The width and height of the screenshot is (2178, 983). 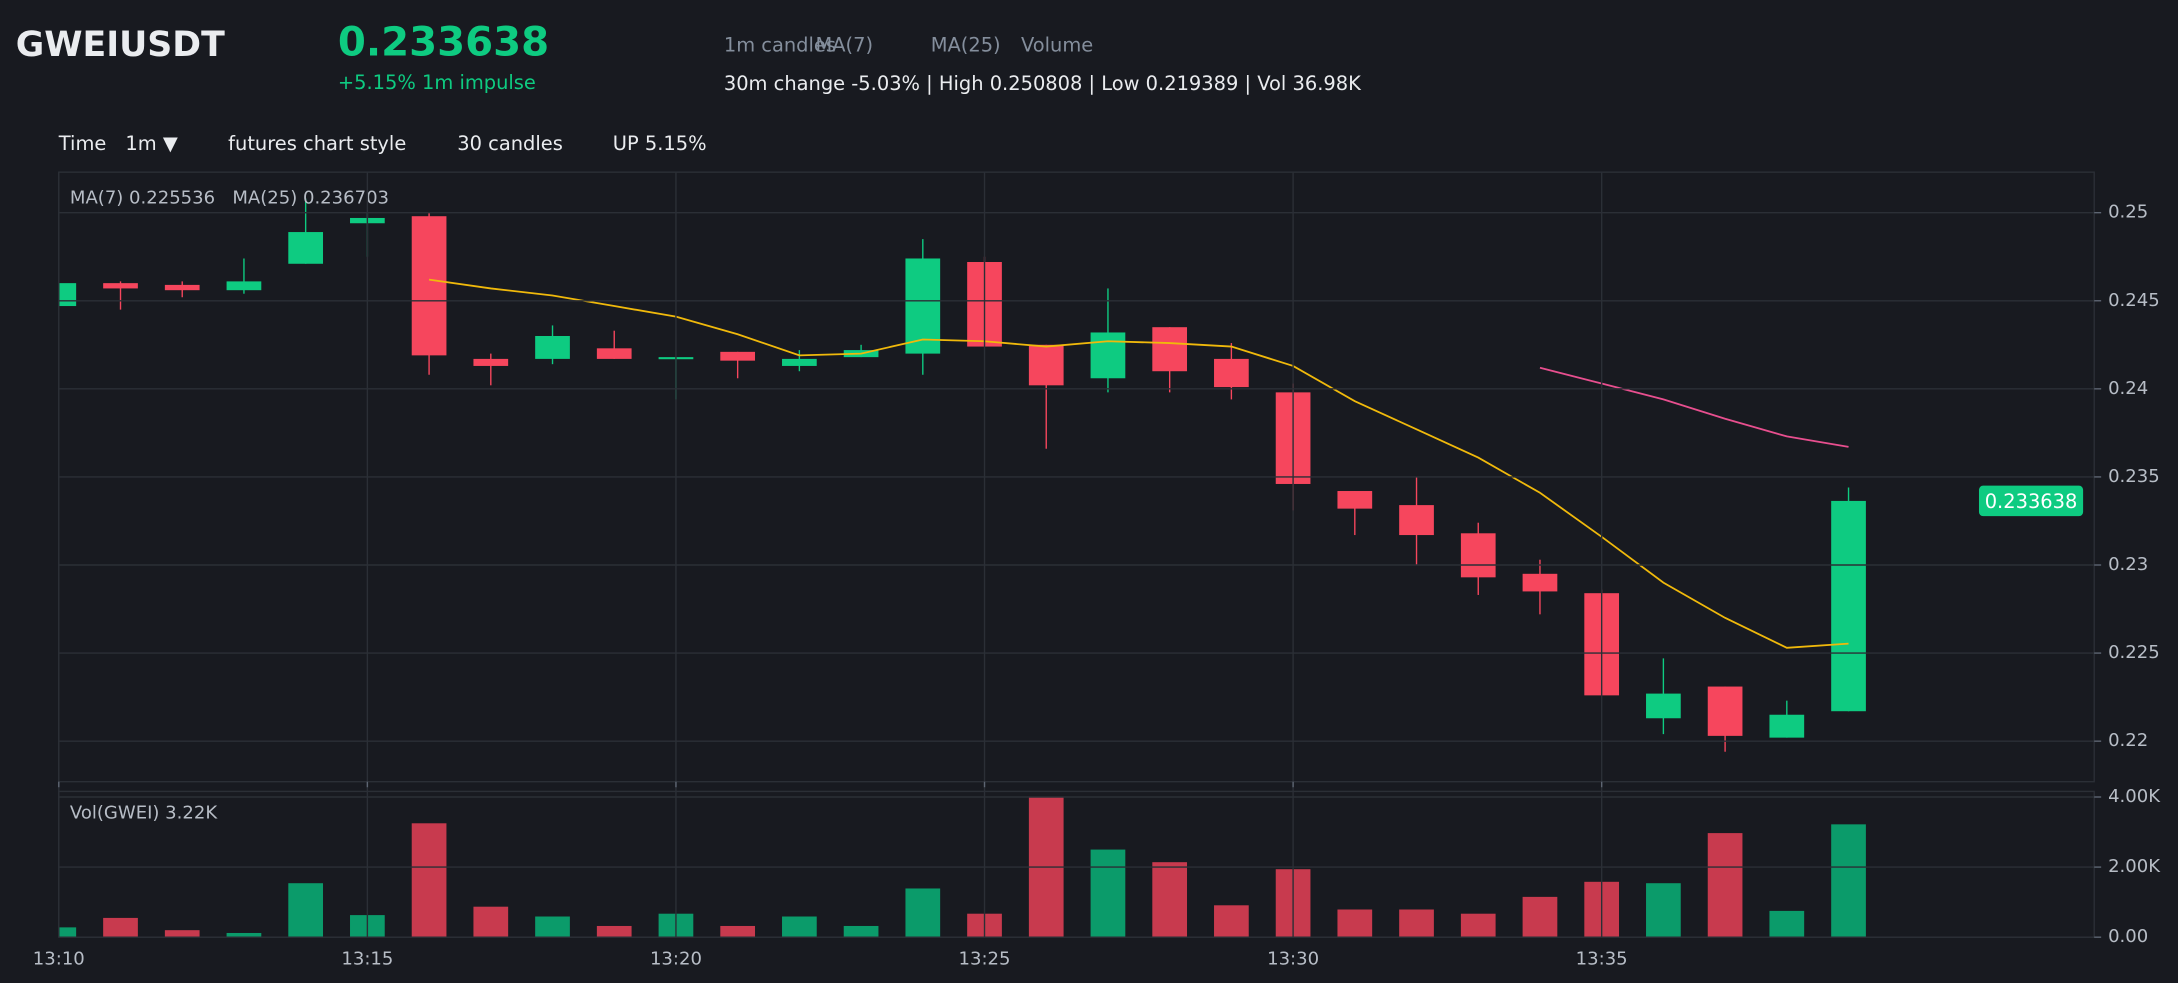 I want to click on ma-legend: MA(7) 0.225536, so click(x=142, y=198).